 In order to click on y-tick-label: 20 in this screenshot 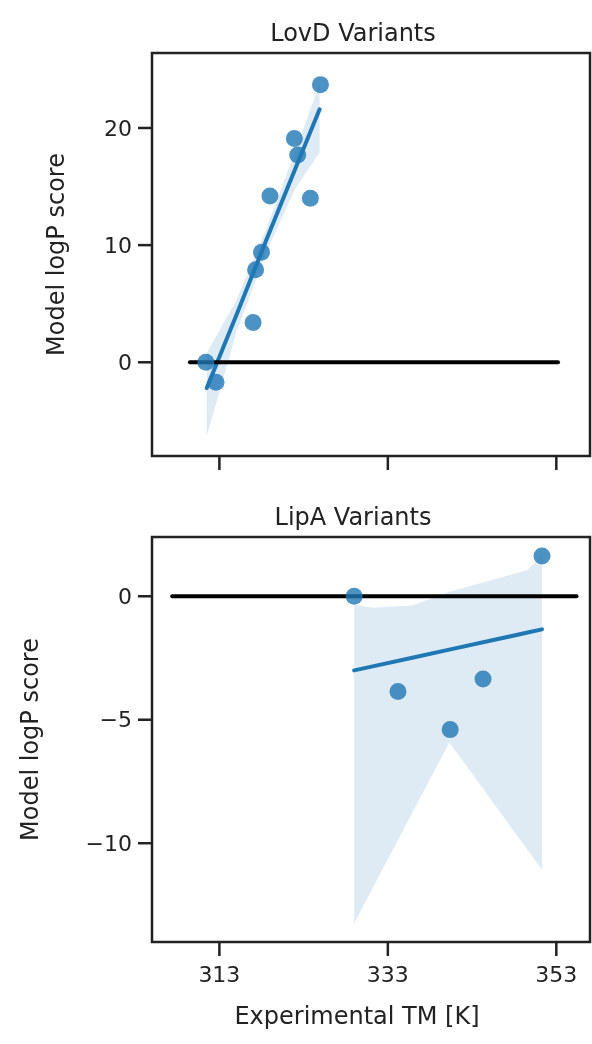, I will do `click(118, 128)`.